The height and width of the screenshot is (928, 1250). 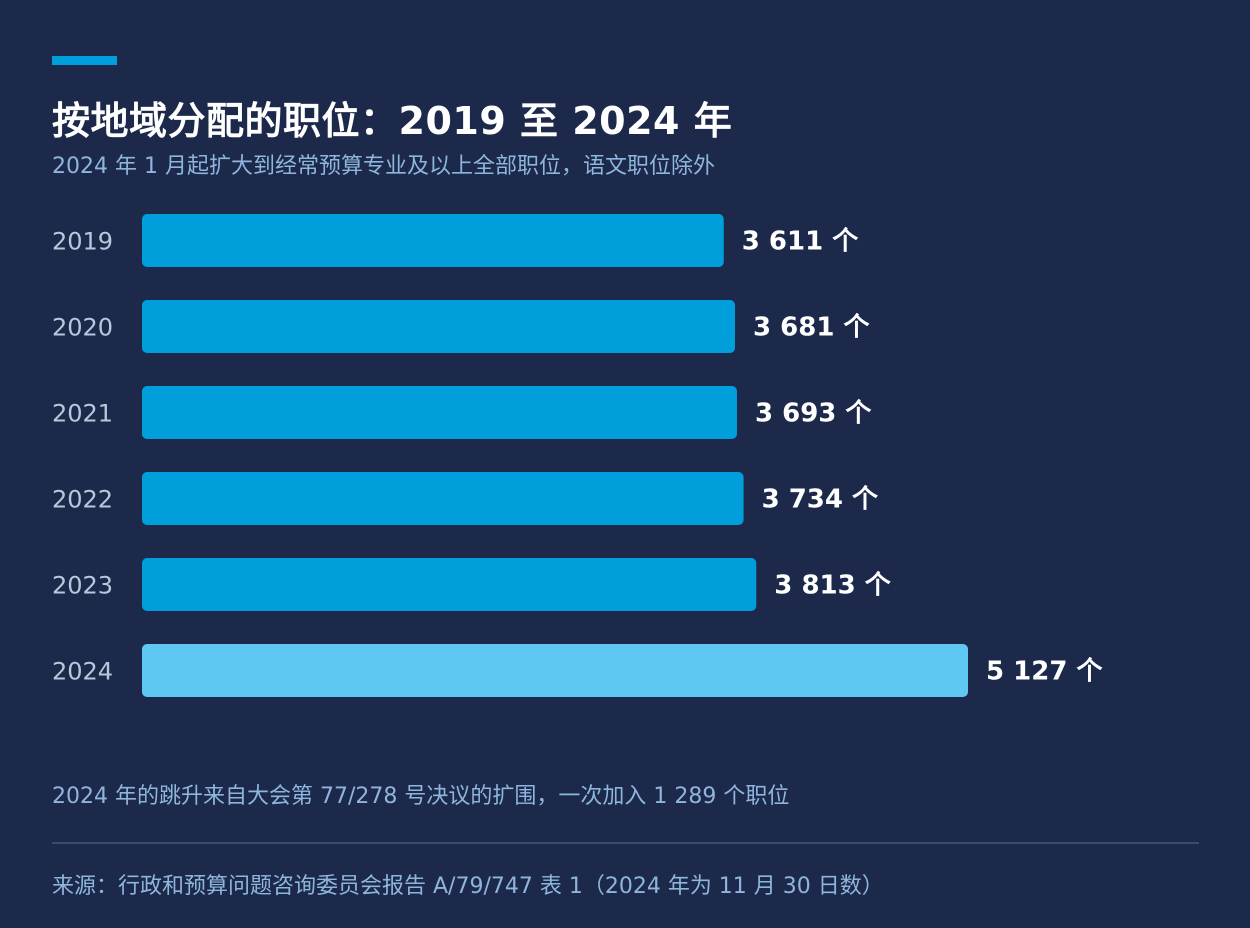 I want to click on bar-2021, so click(x=439, y=412).